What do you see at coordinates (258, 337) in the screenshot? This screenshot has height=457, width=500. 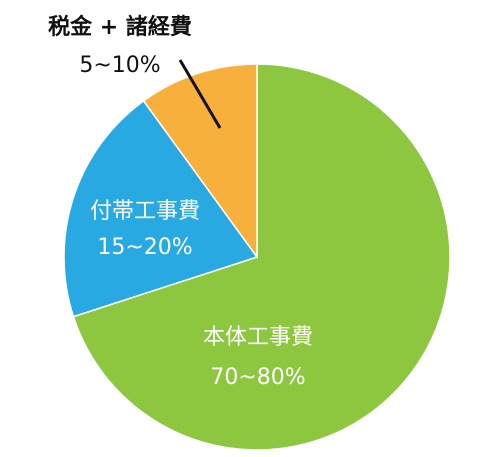 I see `slice-label: 本体工事費` at bounding box center [258, 337].